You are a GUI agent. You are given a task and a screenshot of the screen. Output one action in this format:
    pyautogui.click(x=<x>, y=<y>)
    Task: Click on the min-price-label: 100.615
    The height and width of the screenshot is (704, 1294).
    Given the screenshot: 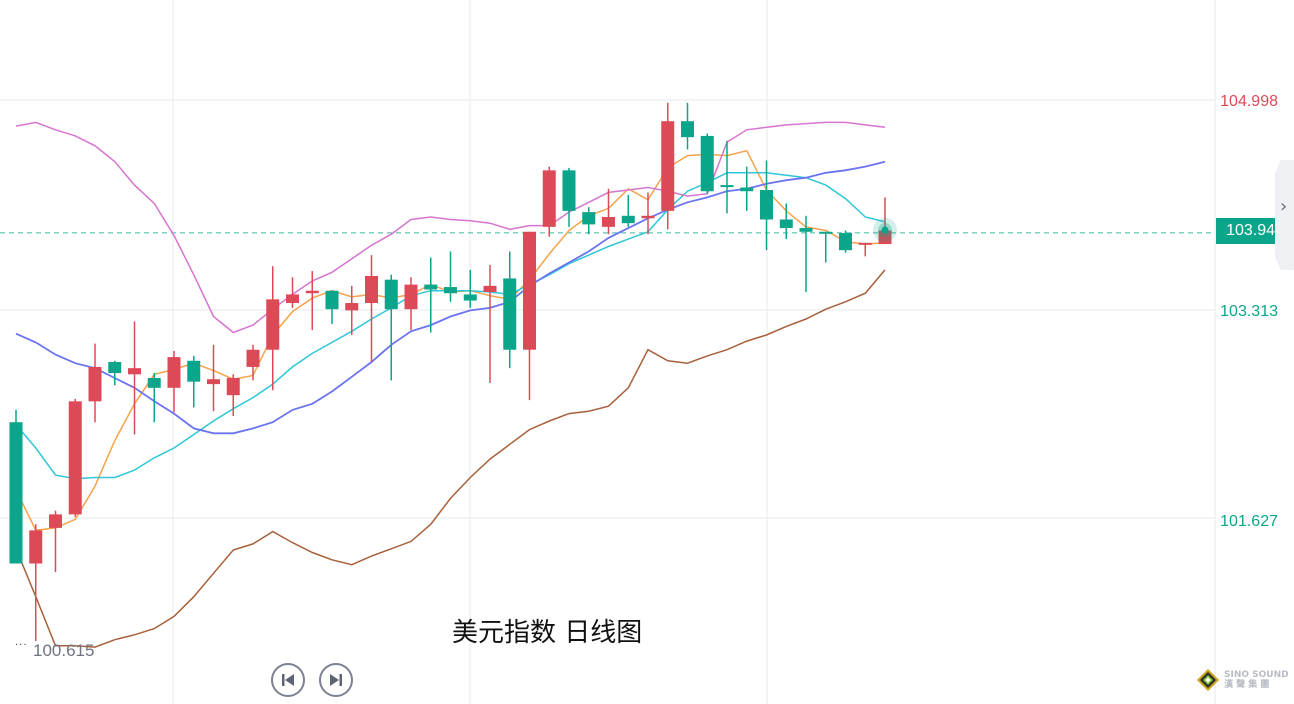 What is the action you would take?
    pyautogui.click(x=64, y=650)
    